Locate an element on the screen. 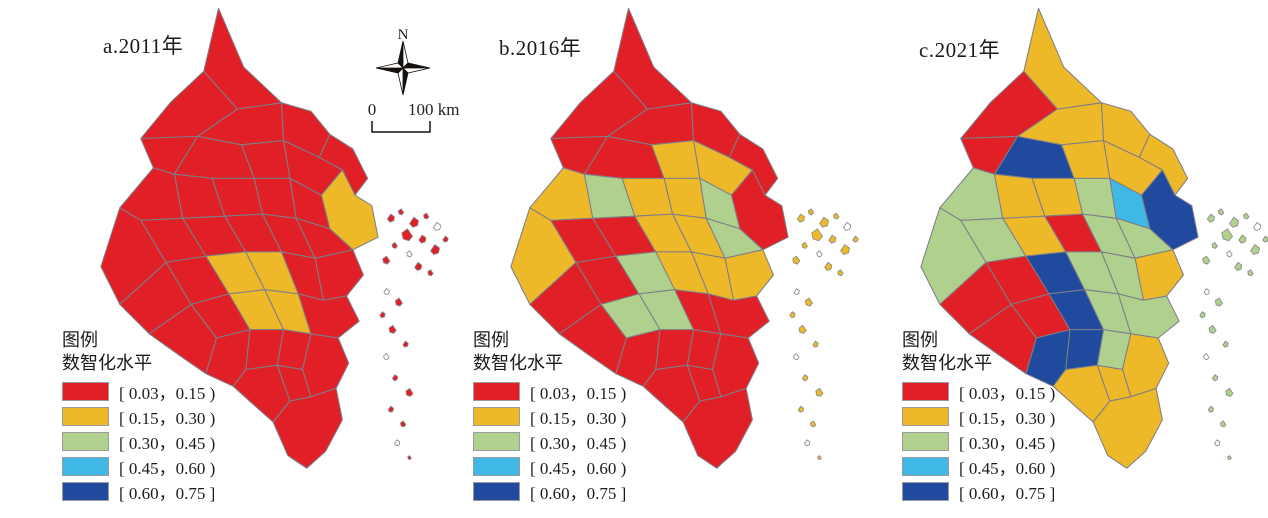 This screenshot has width=1268, height=518. legend-class-label: [ 0.45，0.60 ) is located at coordinates (578, 468).